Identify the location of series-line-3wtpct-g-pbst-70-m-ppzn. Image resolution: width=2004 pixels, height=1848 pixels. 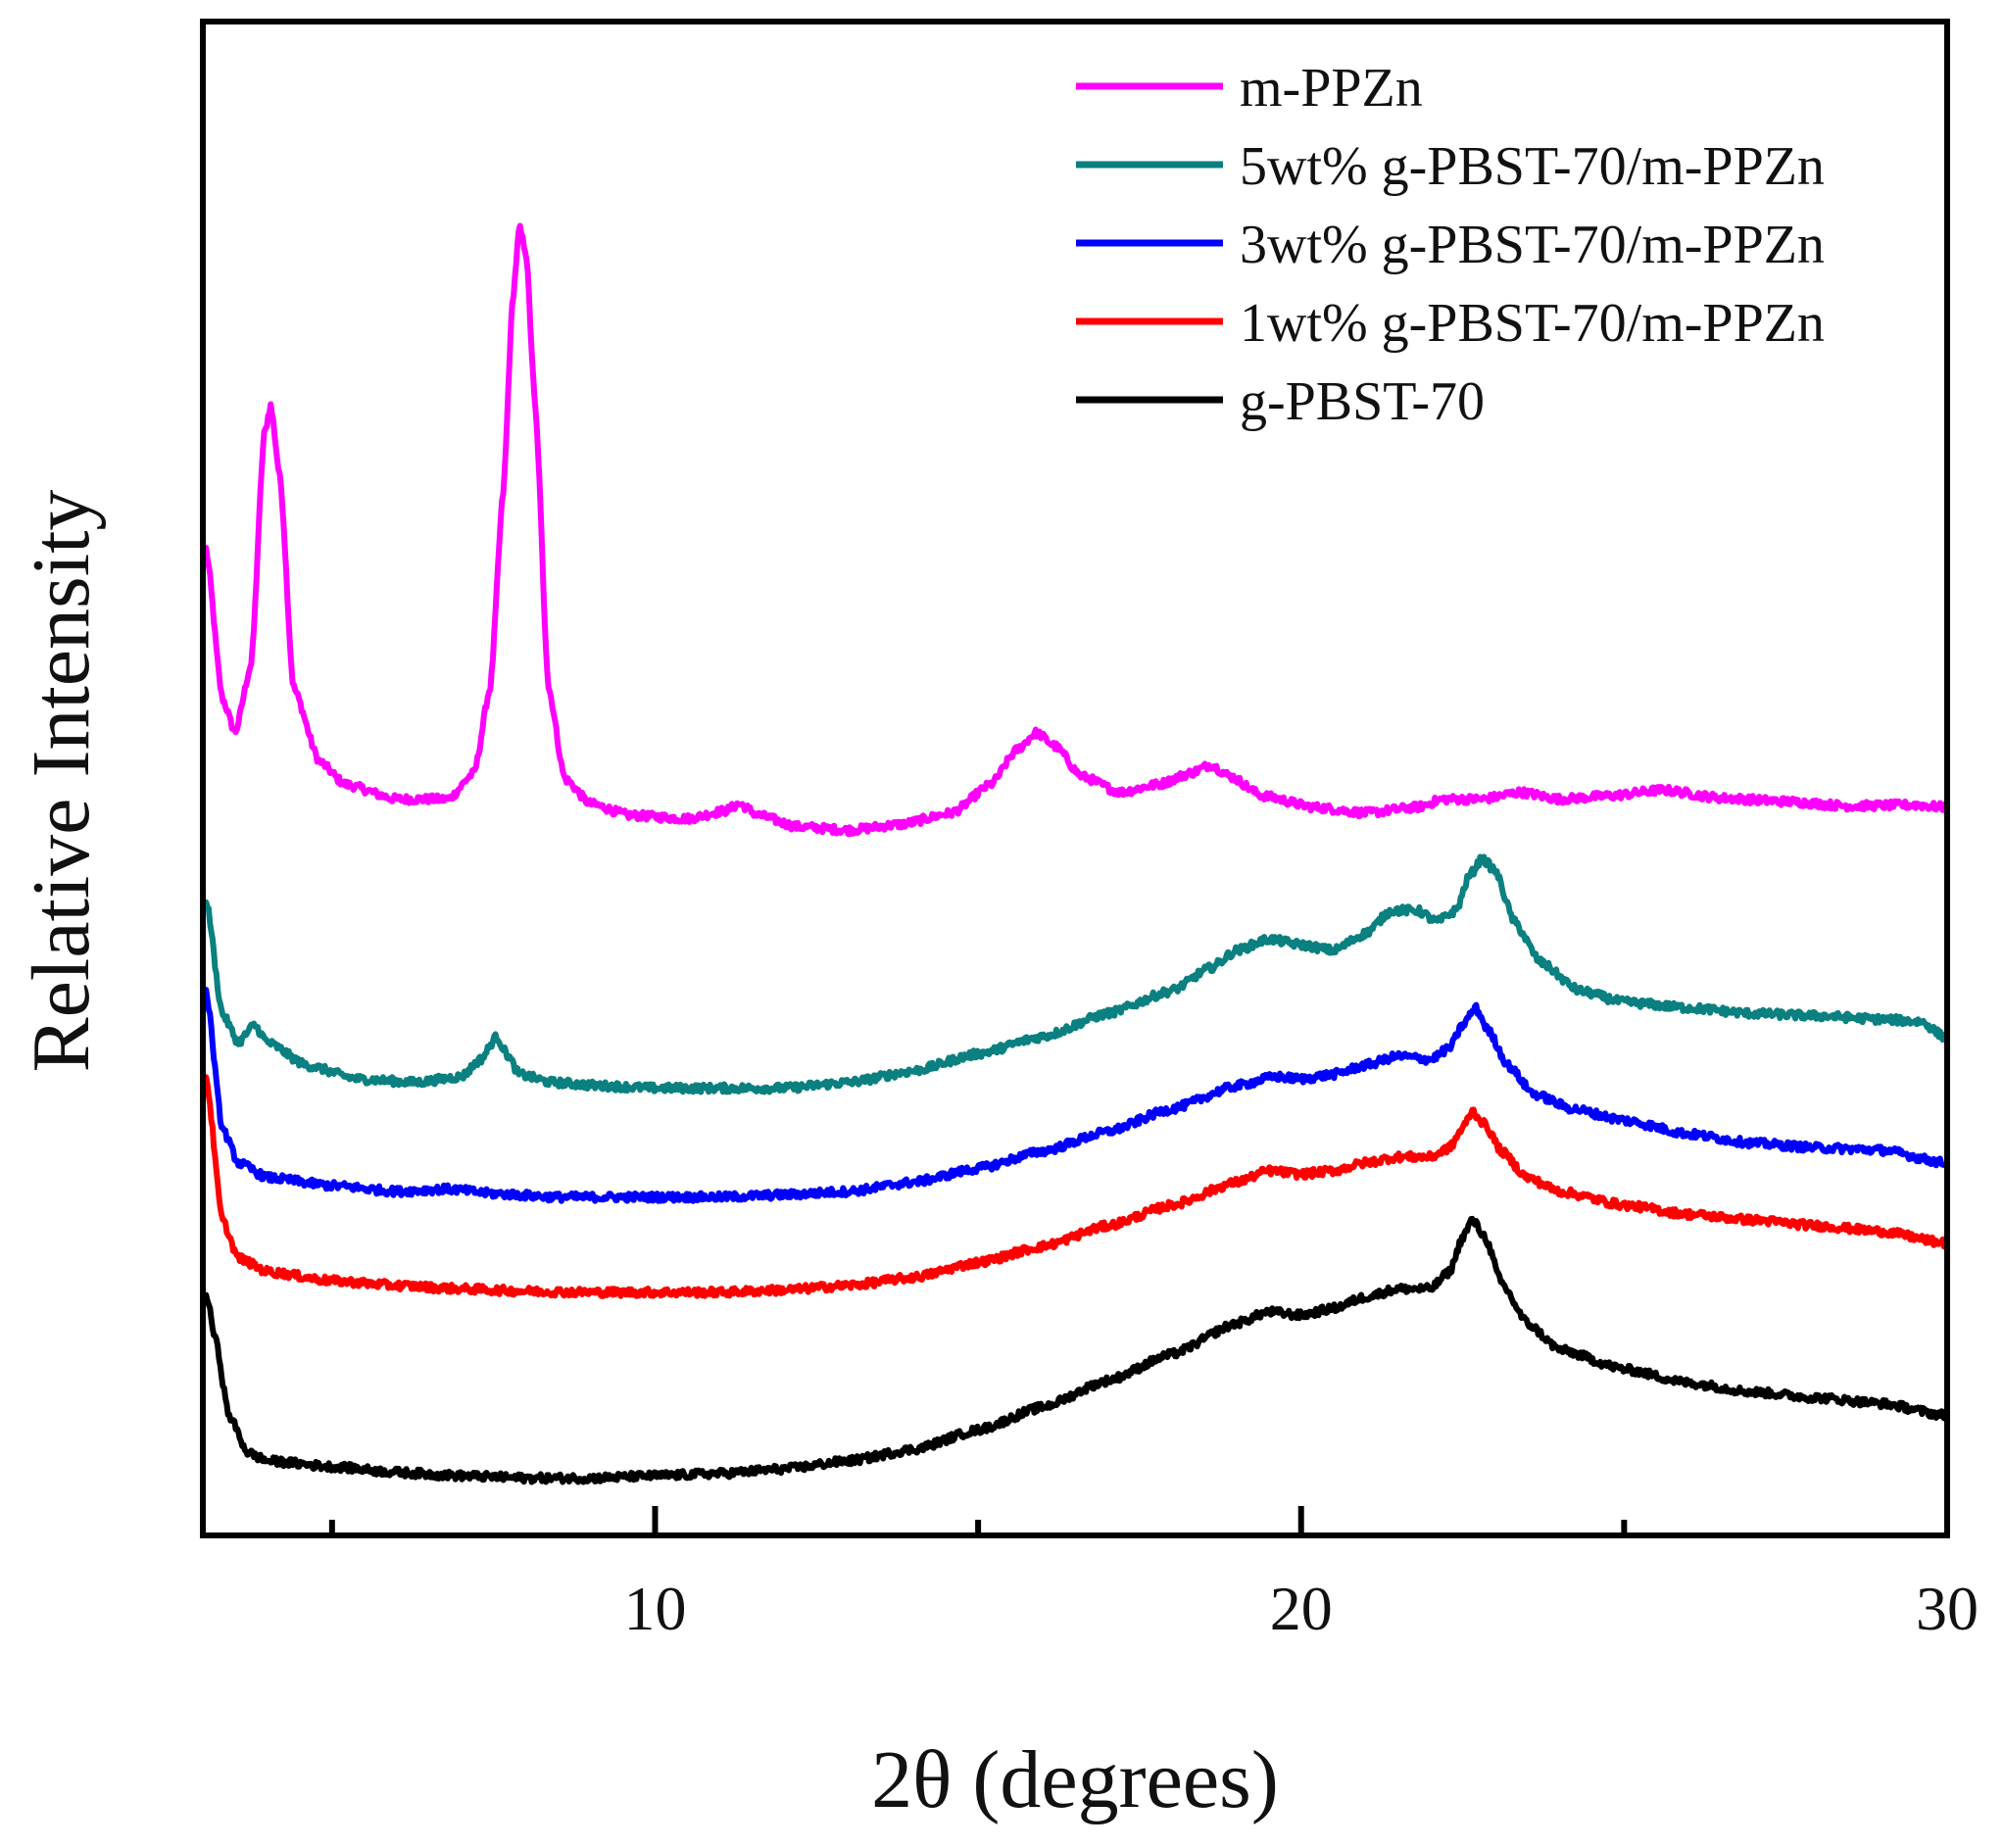
(1075, 1095).